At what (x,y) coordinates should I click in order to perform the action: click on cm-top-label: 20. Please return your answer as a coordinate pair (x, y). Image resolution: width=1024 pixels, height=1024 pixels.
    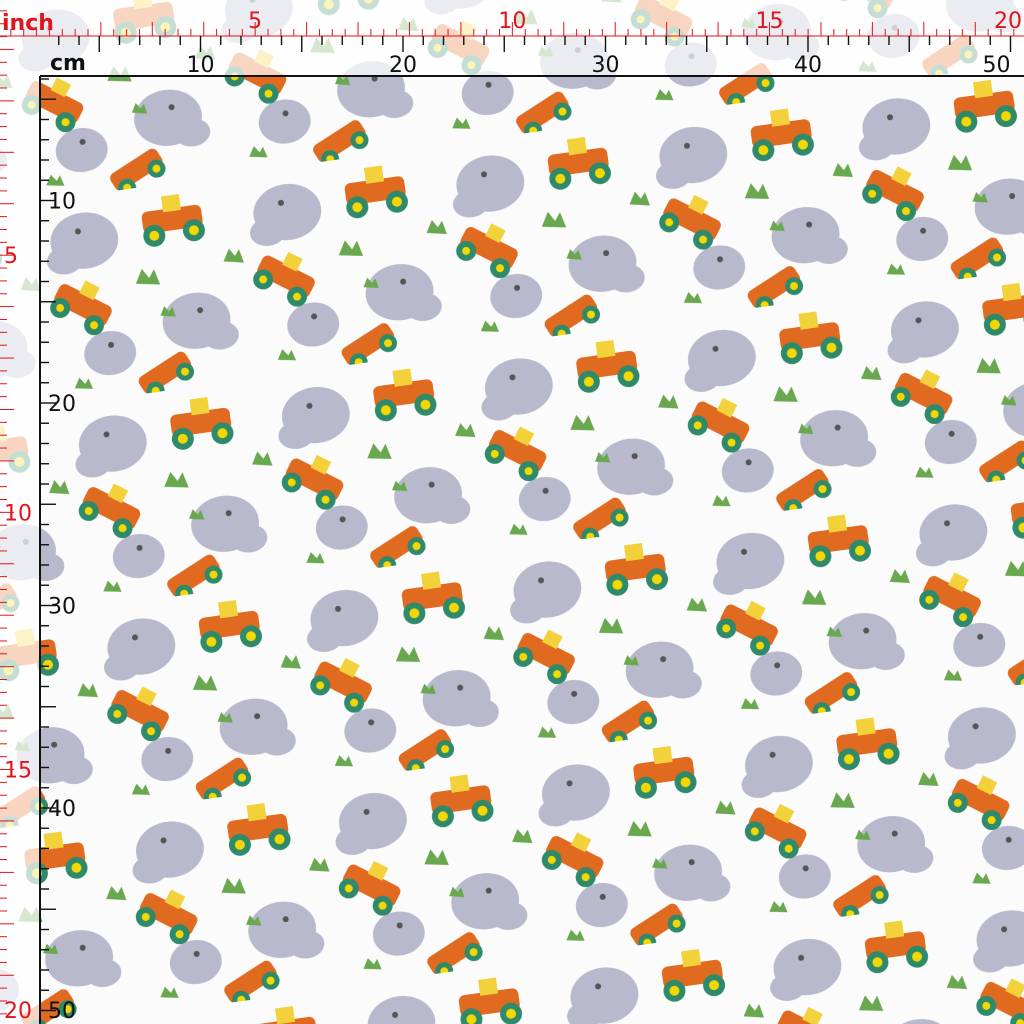
    Looking at the image, I should click on (403, 65).